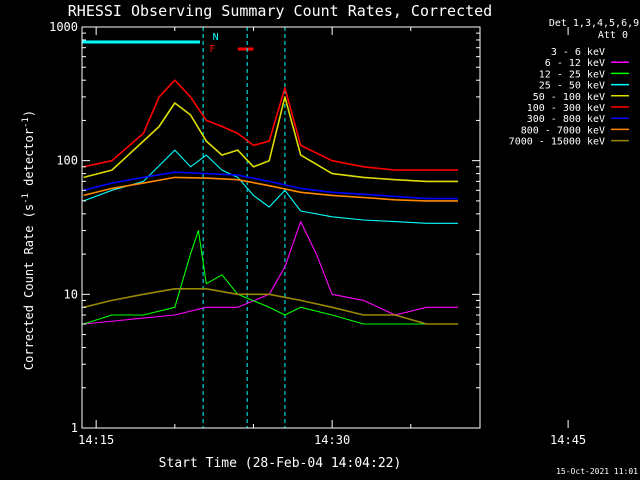  I want to click on y-axis-label-close: ), so click(29, 113).